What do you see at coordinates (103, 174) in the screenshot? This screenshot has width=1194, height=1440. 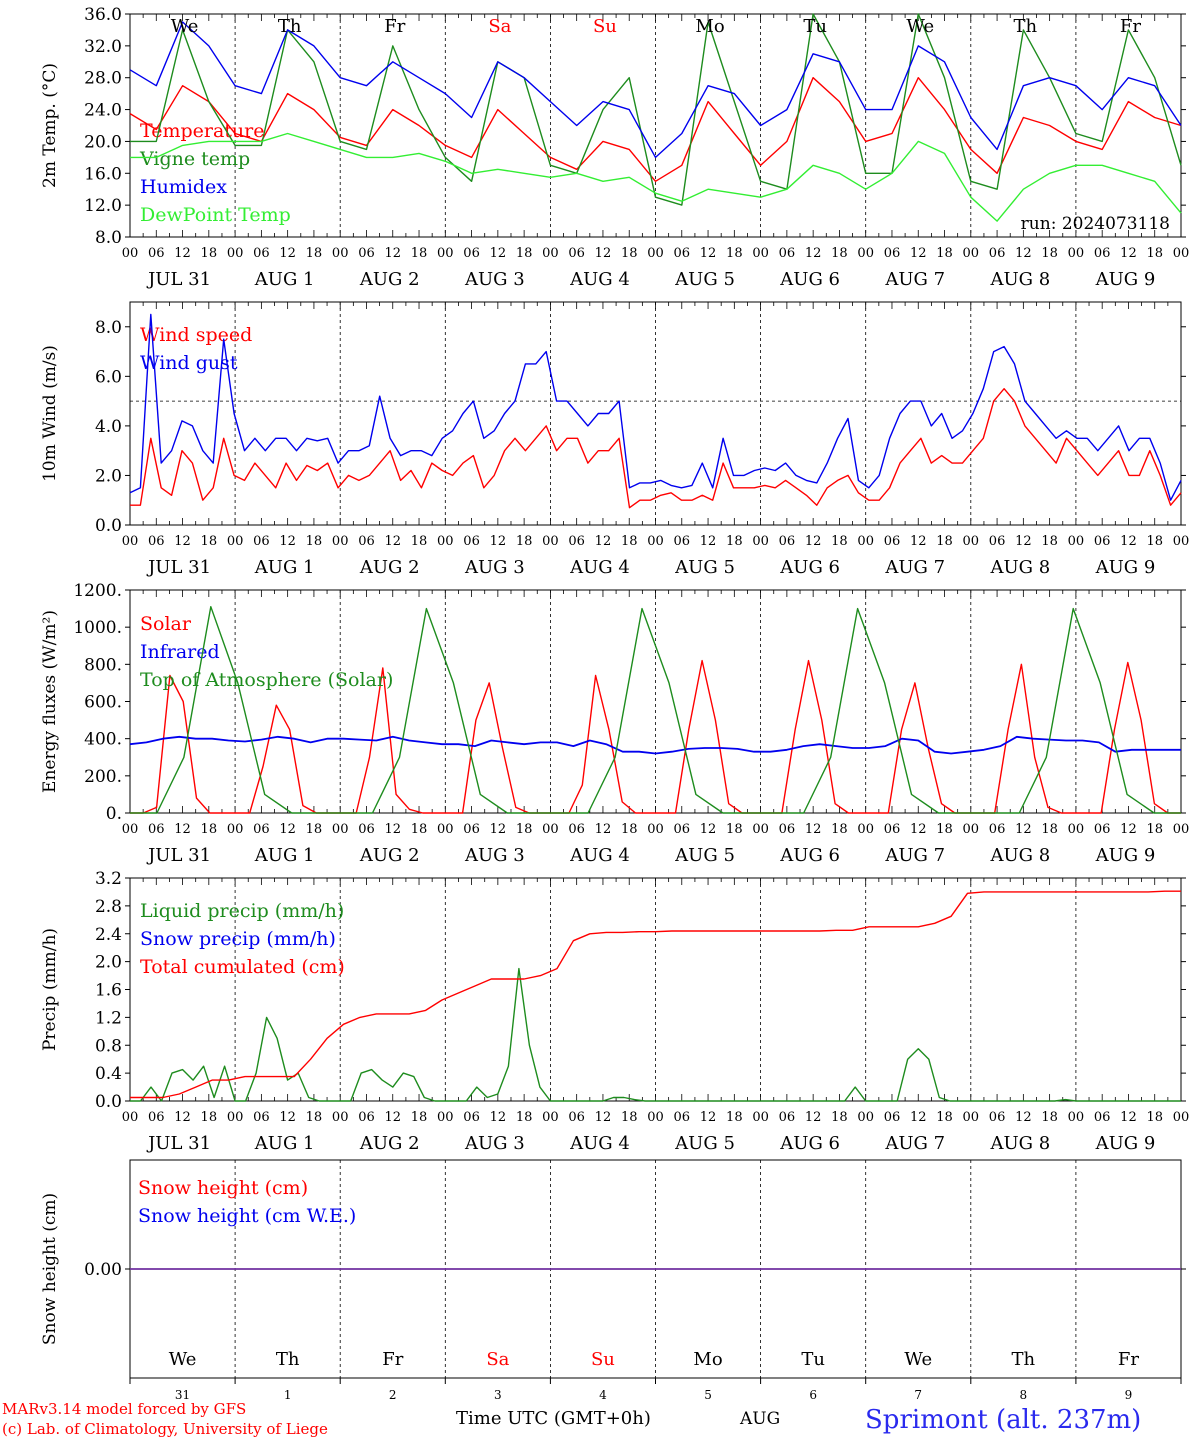 I see `y-tick-label: 16.0` at bounding box center [103, 174].